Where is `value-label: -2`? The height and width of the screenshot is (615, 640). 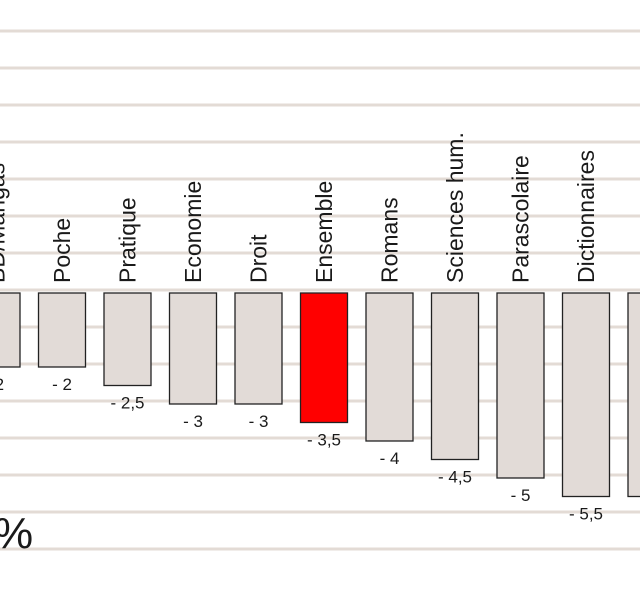 value-label: -2 is located at coordinates (2, 384).